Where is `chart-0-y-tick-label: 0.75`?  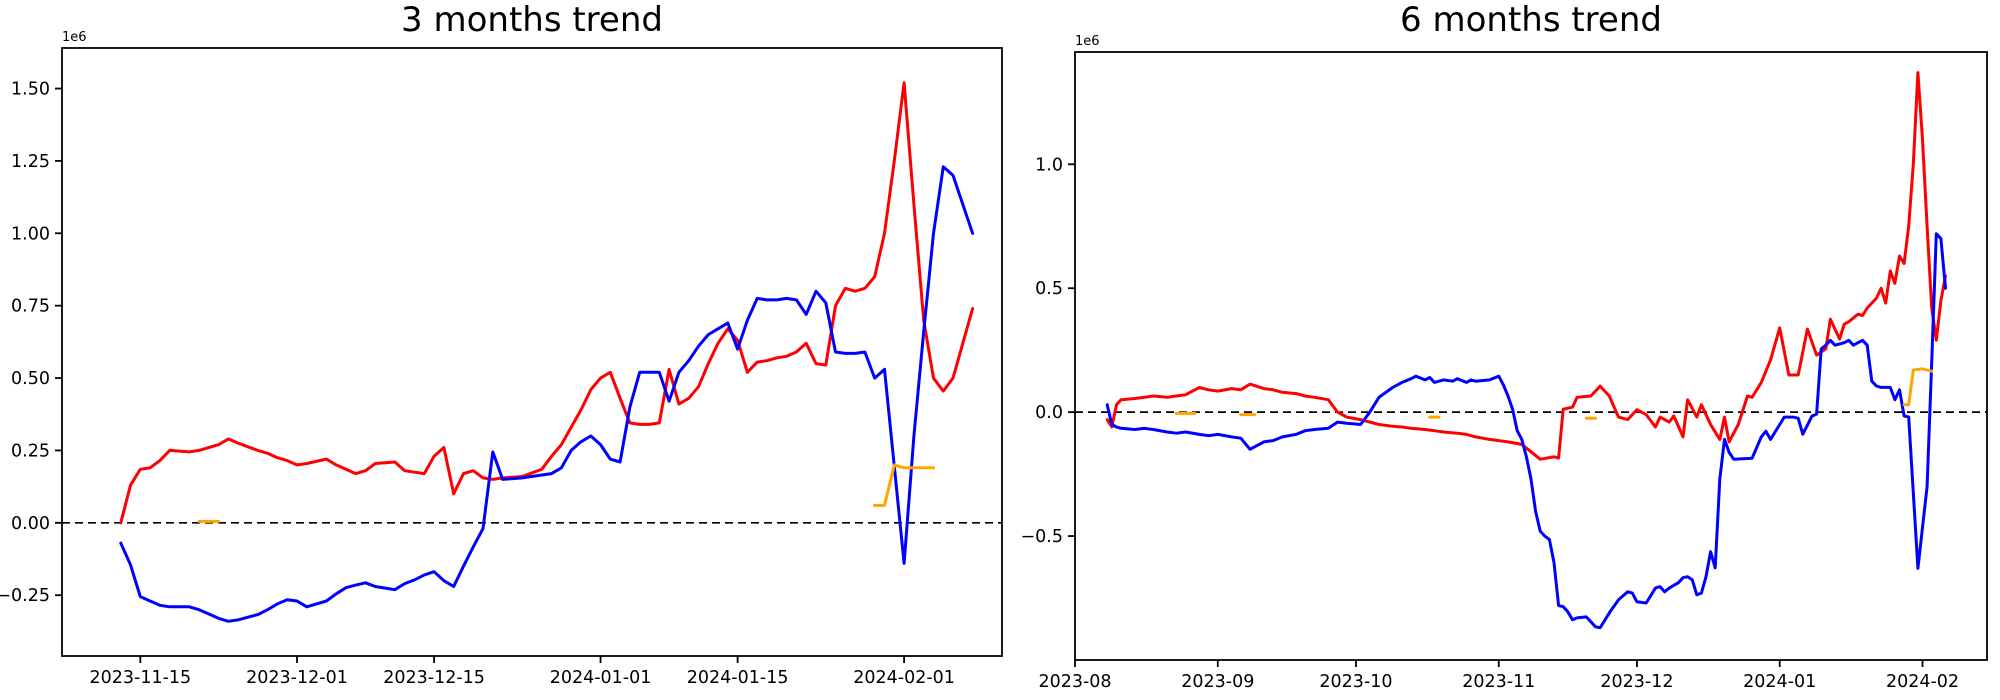
chart-0-y-tick-label: 0.75 is located at coordinates (30, 307).